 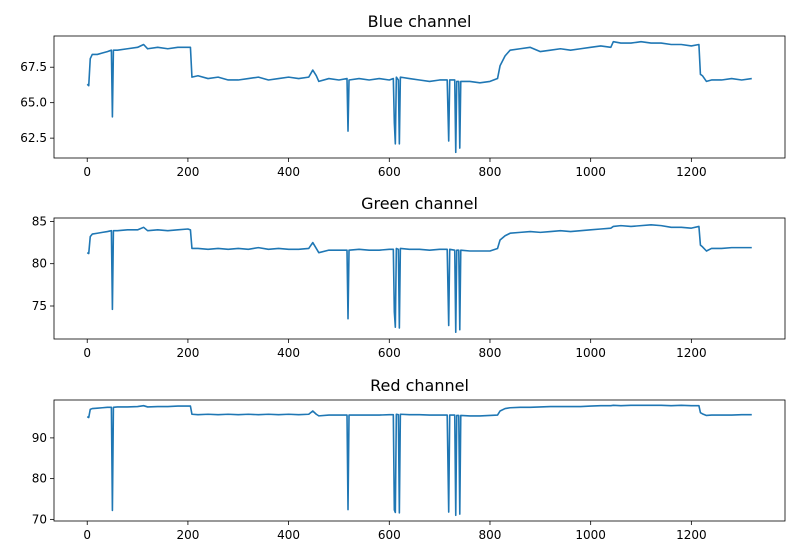 What do you see at coordinates (288, 353) in the screenshot?
I see `green-channel-xtick-label: 400` at bounding box center [288, 353].